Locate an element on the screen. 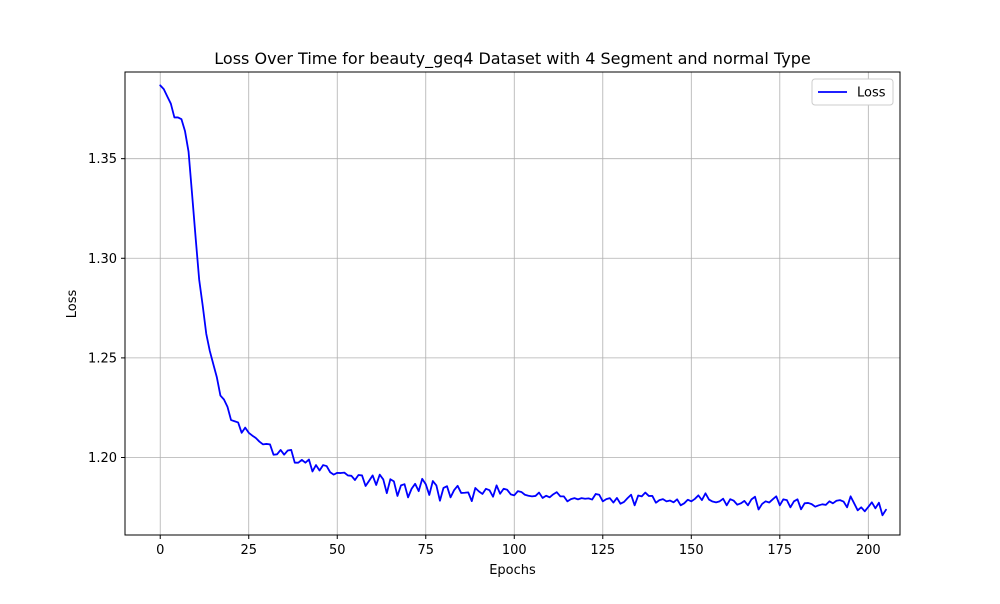  legend-label: Loss is located at coordinates (871, 93).